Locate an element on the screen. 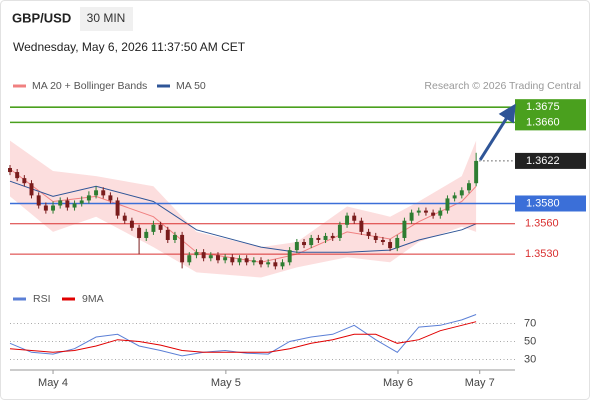  level-label: 1.3660 is located at coordinates (543, 122).